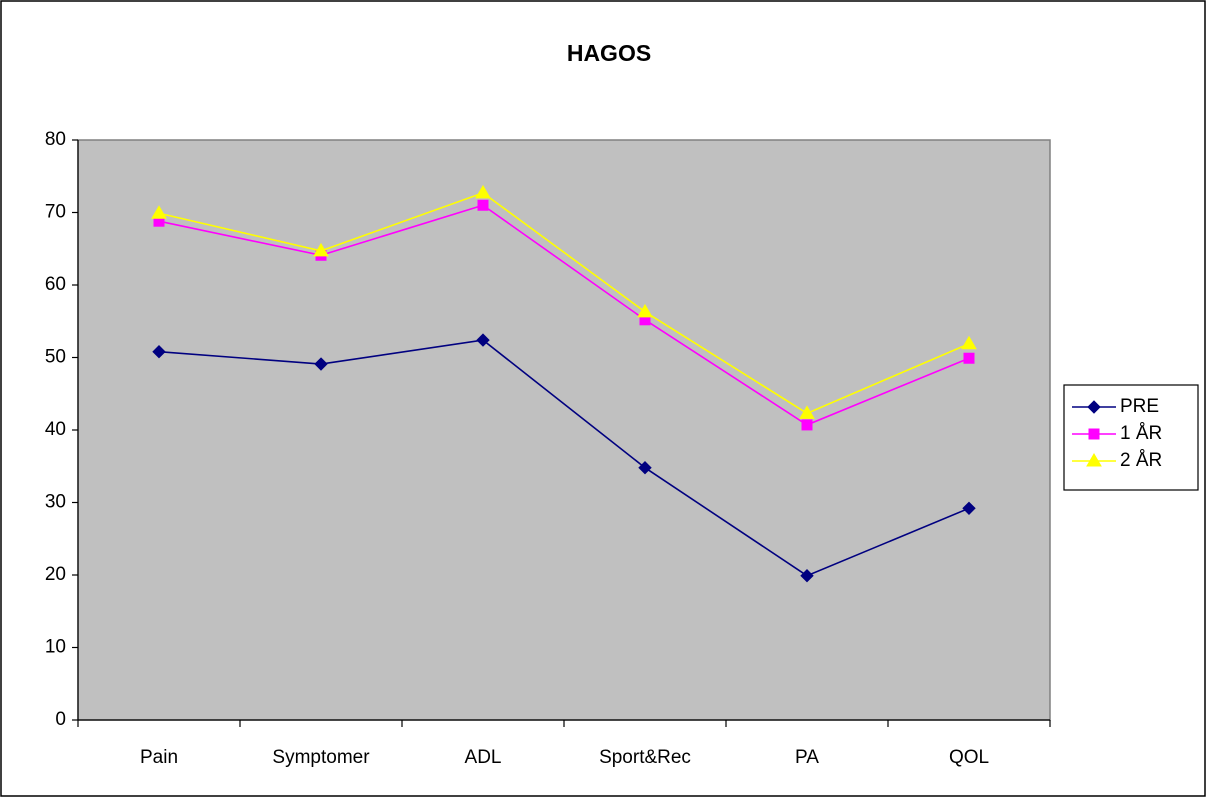  Describe the element at coordinates (55, 574) in the screenshot. I see `y-tick-label: 20` at that location.